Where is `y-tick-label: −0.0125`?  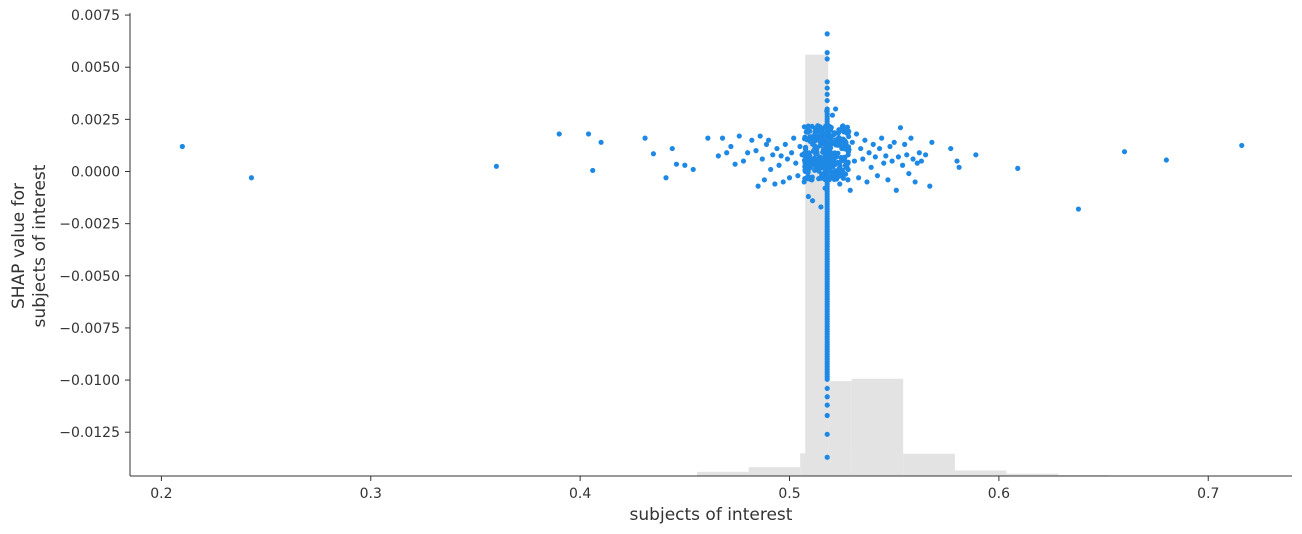 y-tick-label: −0.0125 is located at coordinates (89, 433).